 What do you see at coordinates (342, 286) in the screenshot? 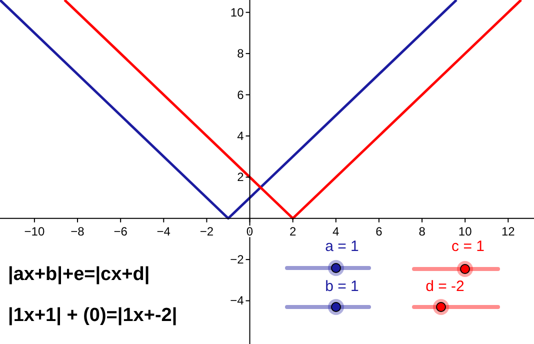
I see `annotation: b = 1` at bounding box center [342, 286].